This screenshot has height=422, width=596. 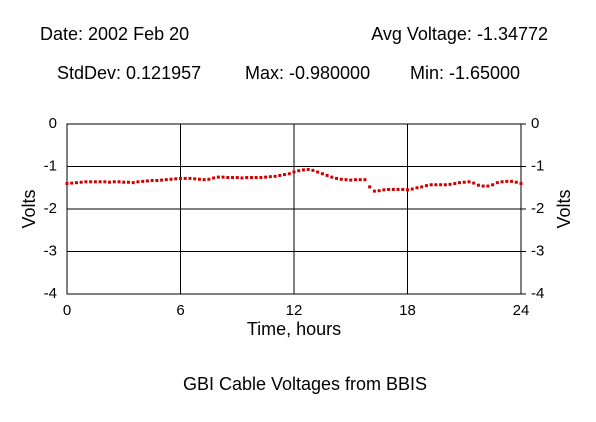 I want to click on y2-tick-label: -3, so click(x=537, y=250).